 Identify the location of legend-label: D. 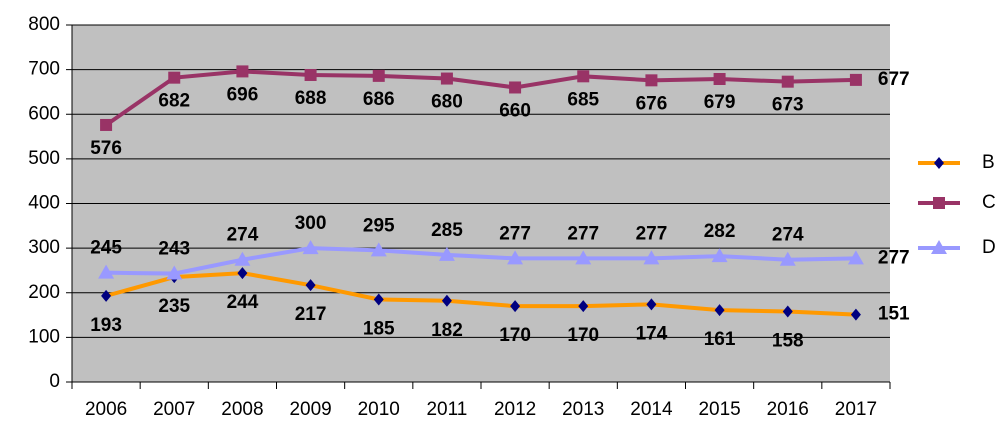
(989, 247).